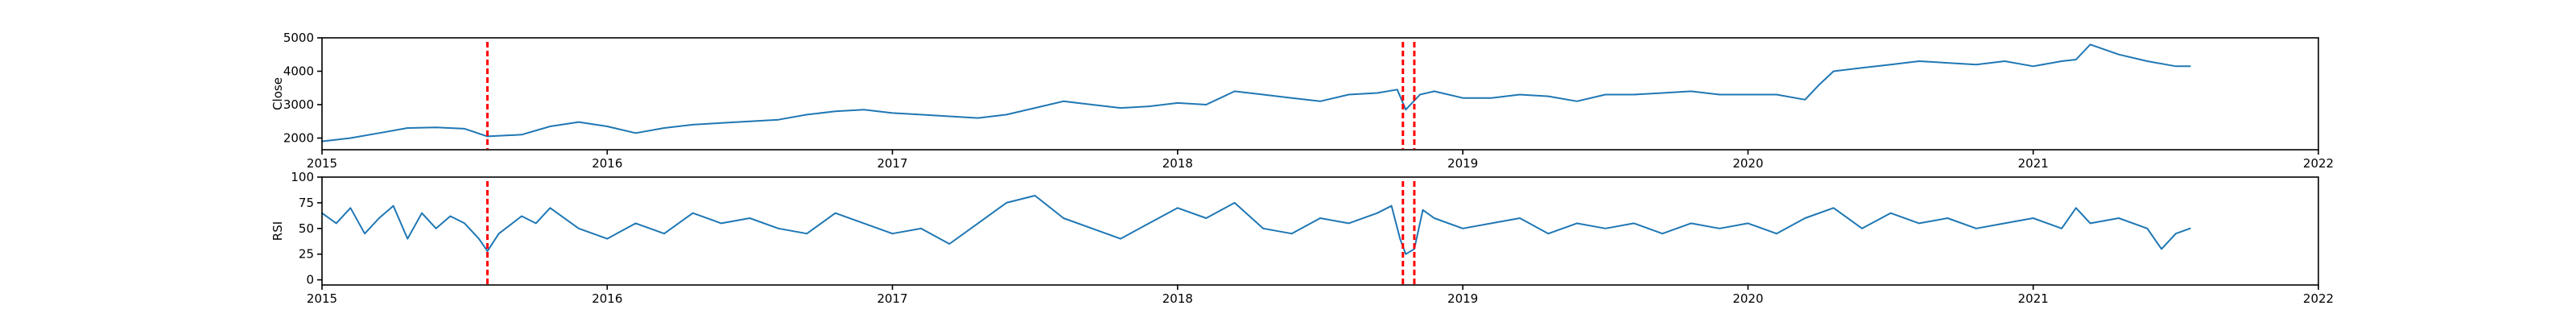  What do you see at coordinates (607, 298) in the screenshot?
I see `x-tick-label-1-1: 2016` at bounding box center [607, 298].